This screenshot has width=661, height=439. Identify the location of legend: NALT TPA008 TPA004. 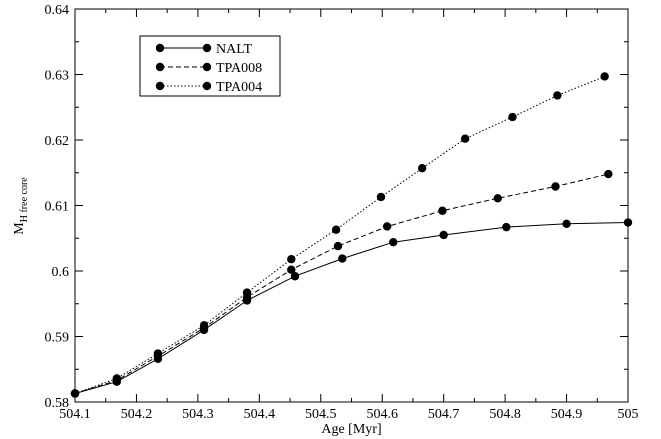
(210, 66).